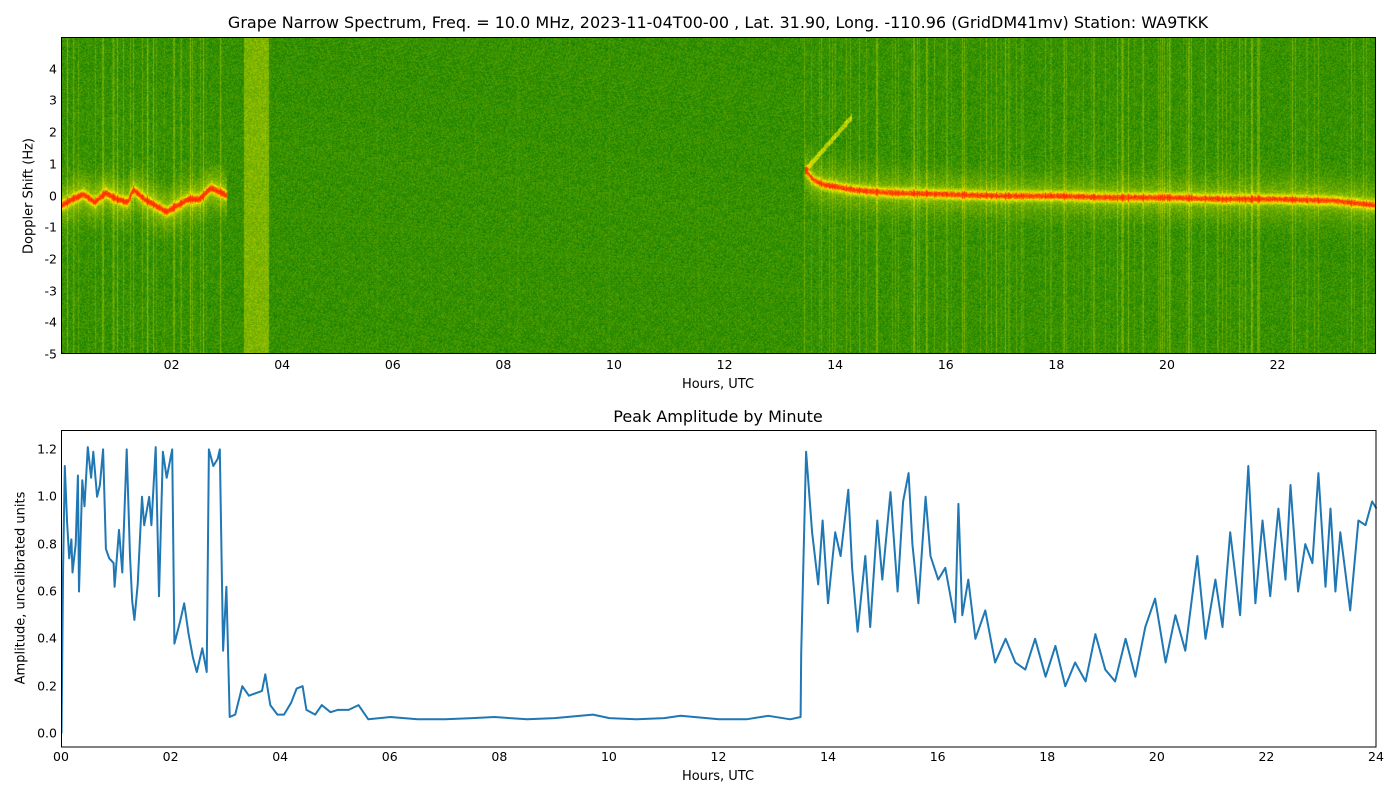 The height and width of the screenshot is (800, 1400). I want to click on x-tick-label: 00, so click(61, 756).